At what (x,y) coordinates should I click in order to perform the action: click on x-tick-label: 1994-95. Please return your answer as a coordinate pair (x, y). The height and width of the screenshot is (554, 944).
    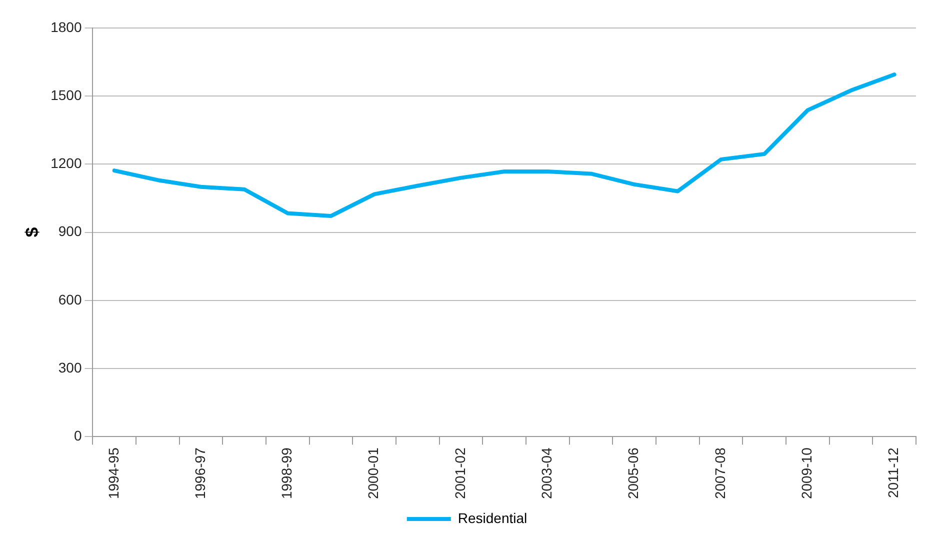
    Looking at the image, I should click on (113, 473).